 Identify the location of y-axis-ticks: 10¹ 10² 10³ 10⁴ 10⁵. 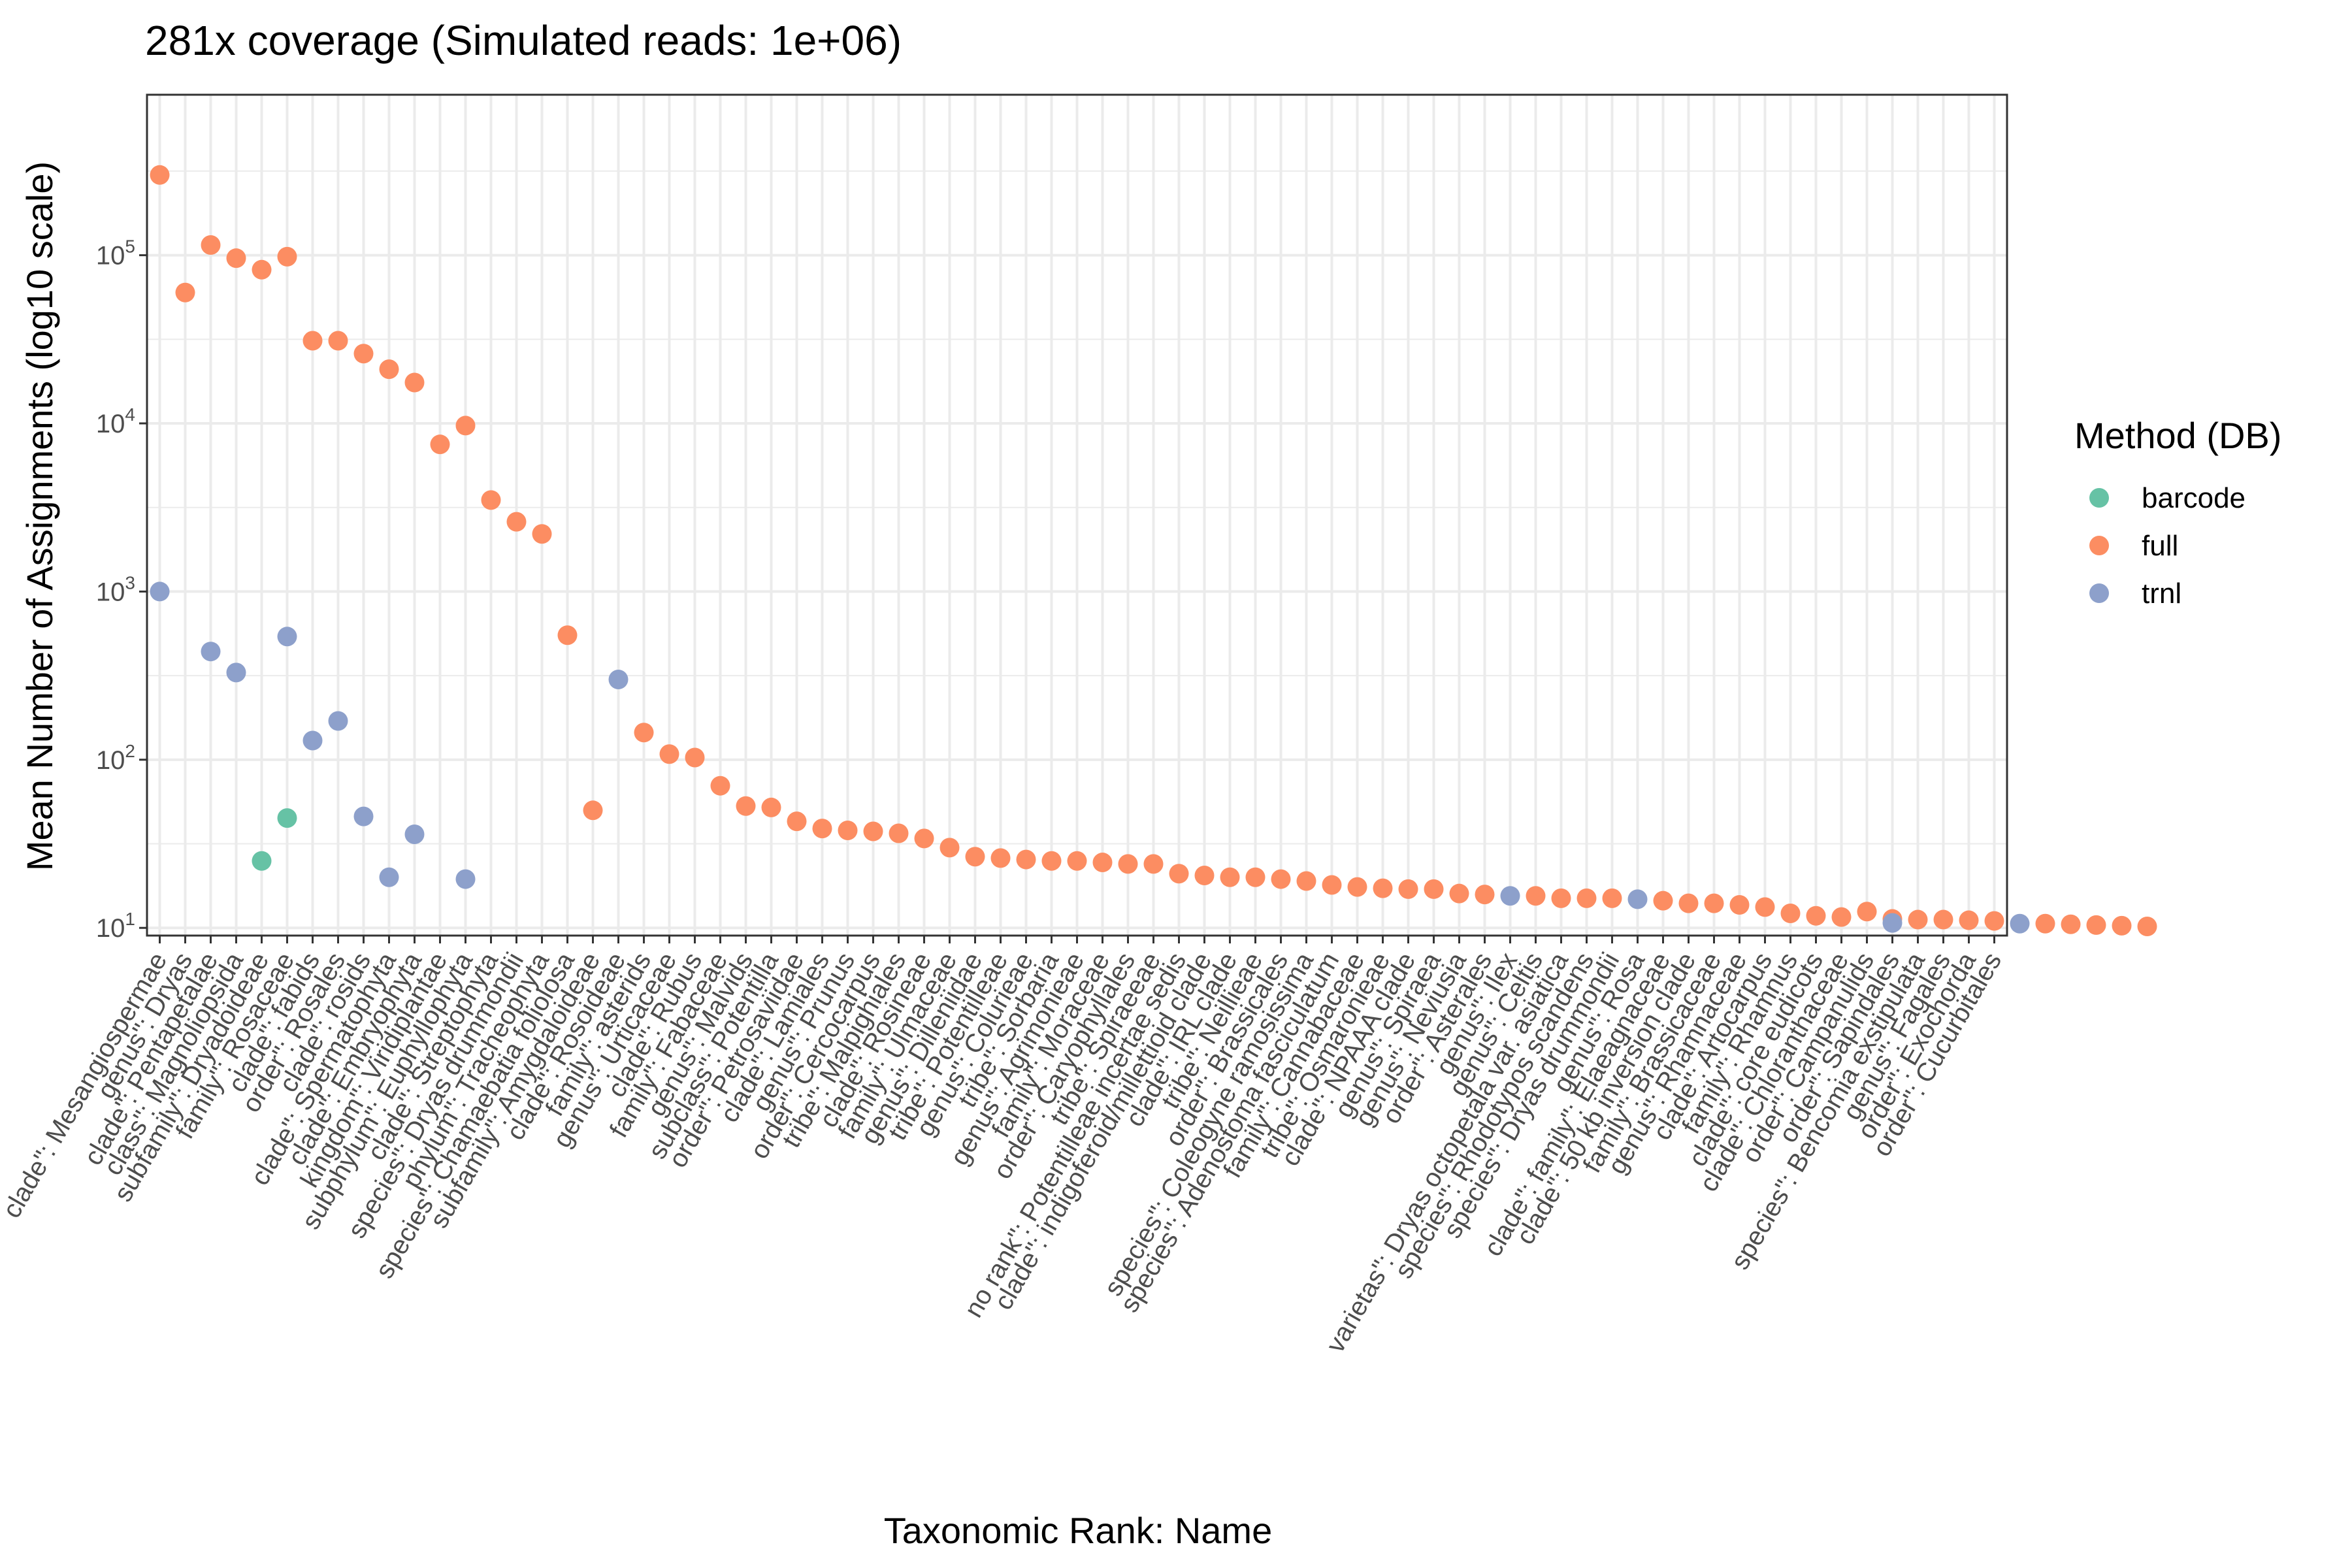
(121, 590).